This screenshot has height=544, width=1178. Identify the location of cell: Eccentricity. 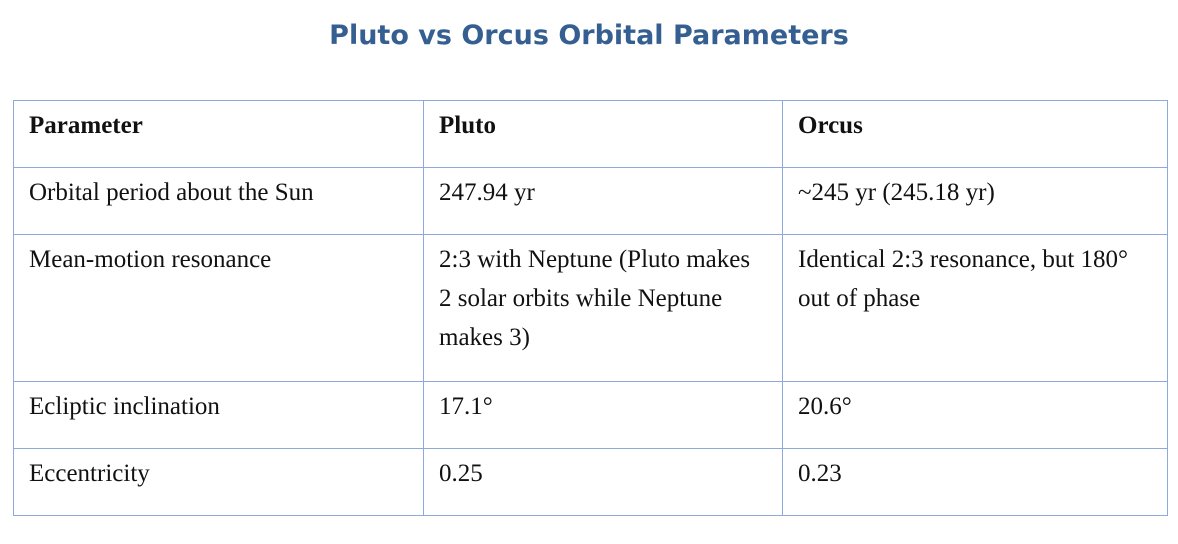
(218, 482).